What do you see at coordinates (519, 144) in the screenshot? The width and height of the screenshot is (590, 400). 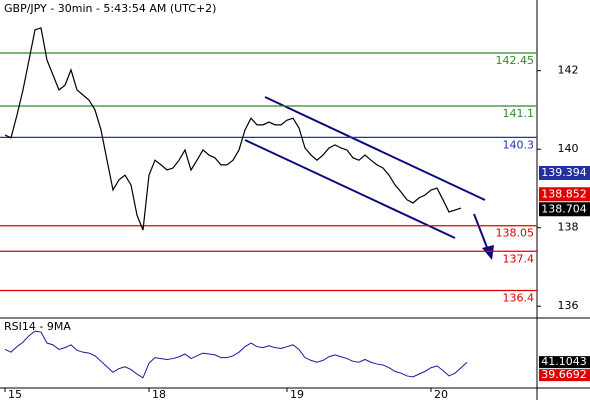 I see `level-label: 140.3` at bounding box center [519, 144].